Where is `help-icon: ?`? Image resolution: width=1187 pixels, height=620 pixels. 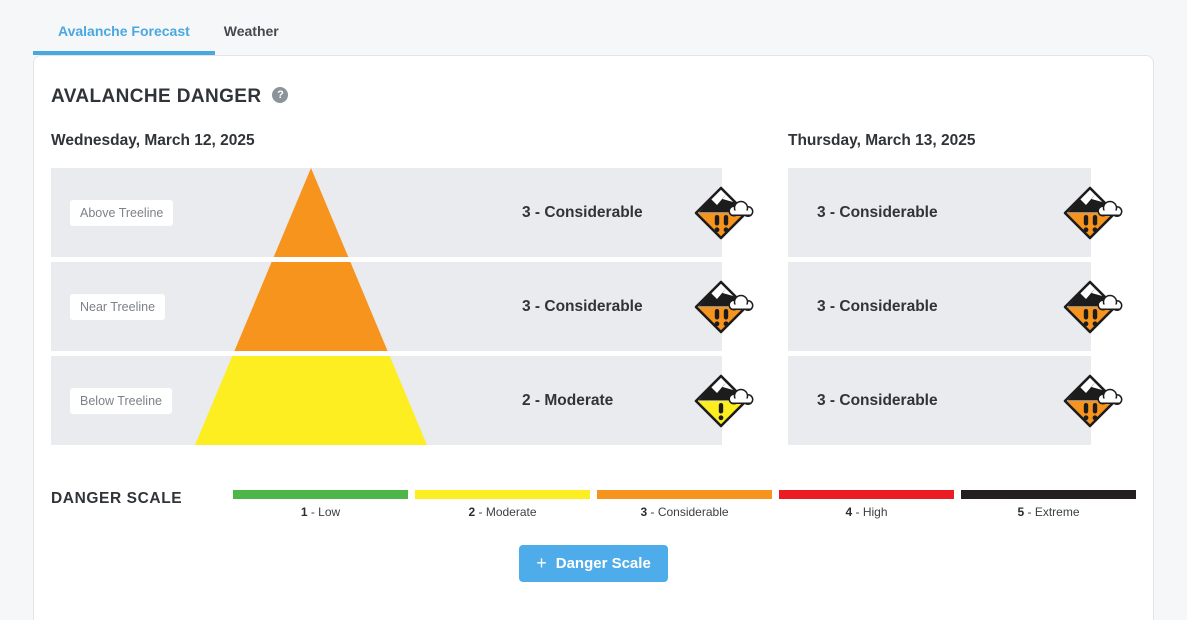 help-icon: ? is located at coordinates (280, 95).